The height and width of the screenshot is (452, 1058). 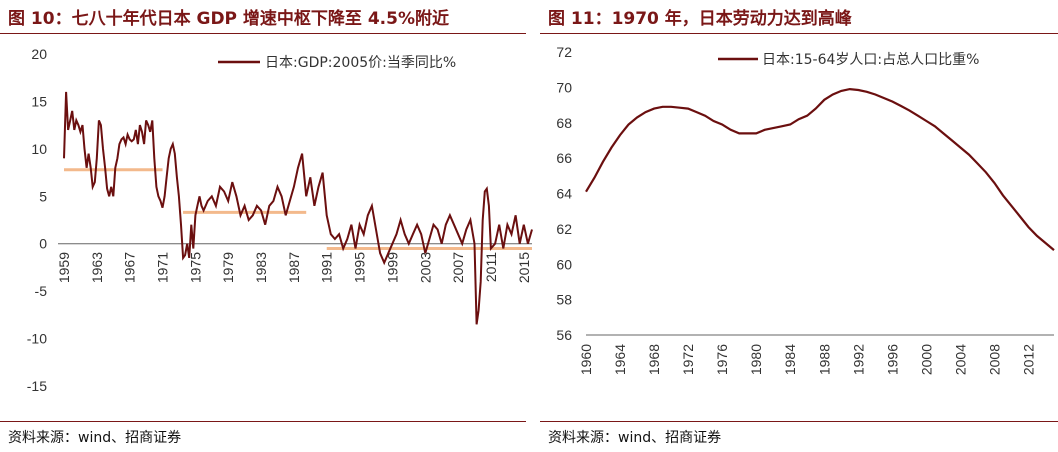 I want to click on x-tick-label: 1971, so click(x=163, y=267).